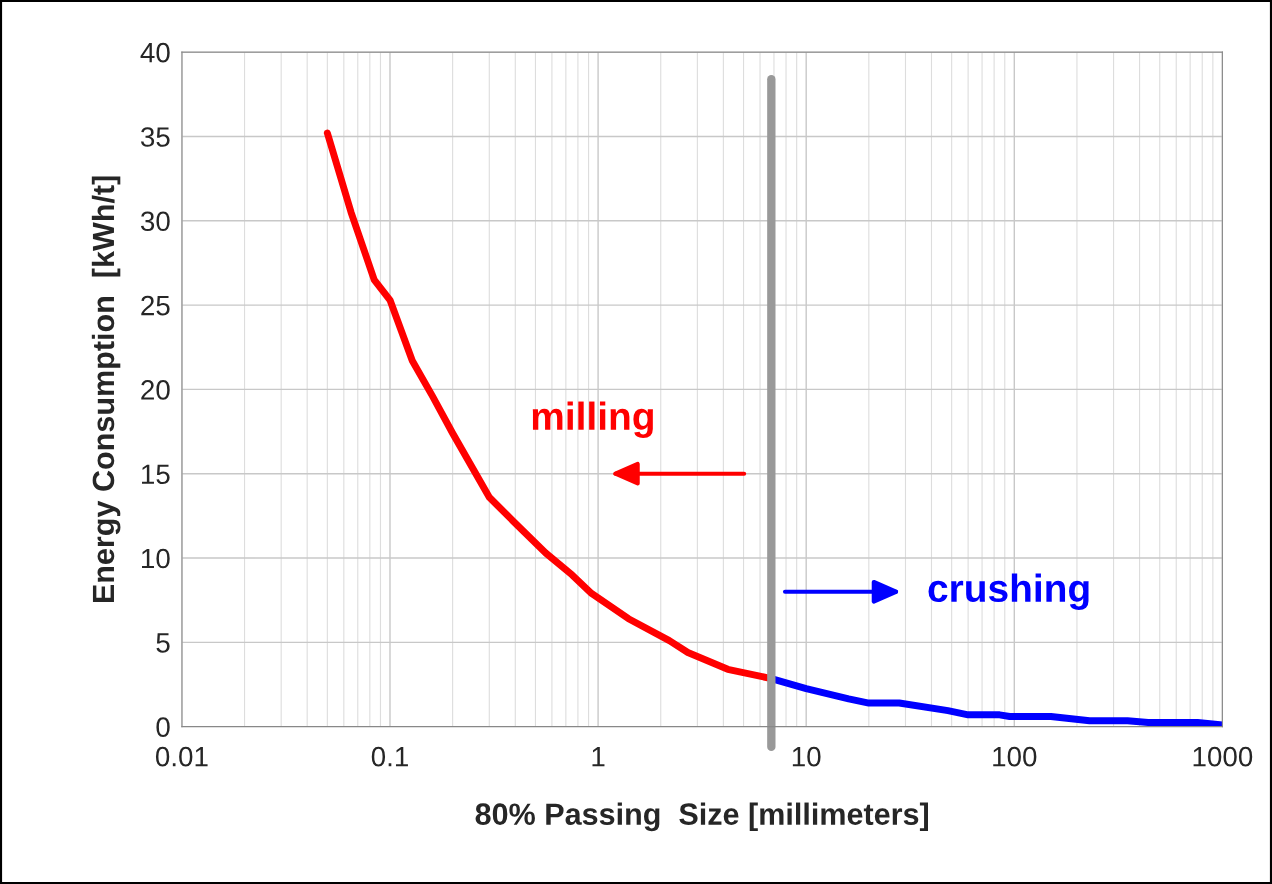 This screenshot has height=884, width=1272. Describe the element at coordinates (106, 389) in the screenshot. I see `y-axis-title: Energy Consumption [kWh/t]` at that location.